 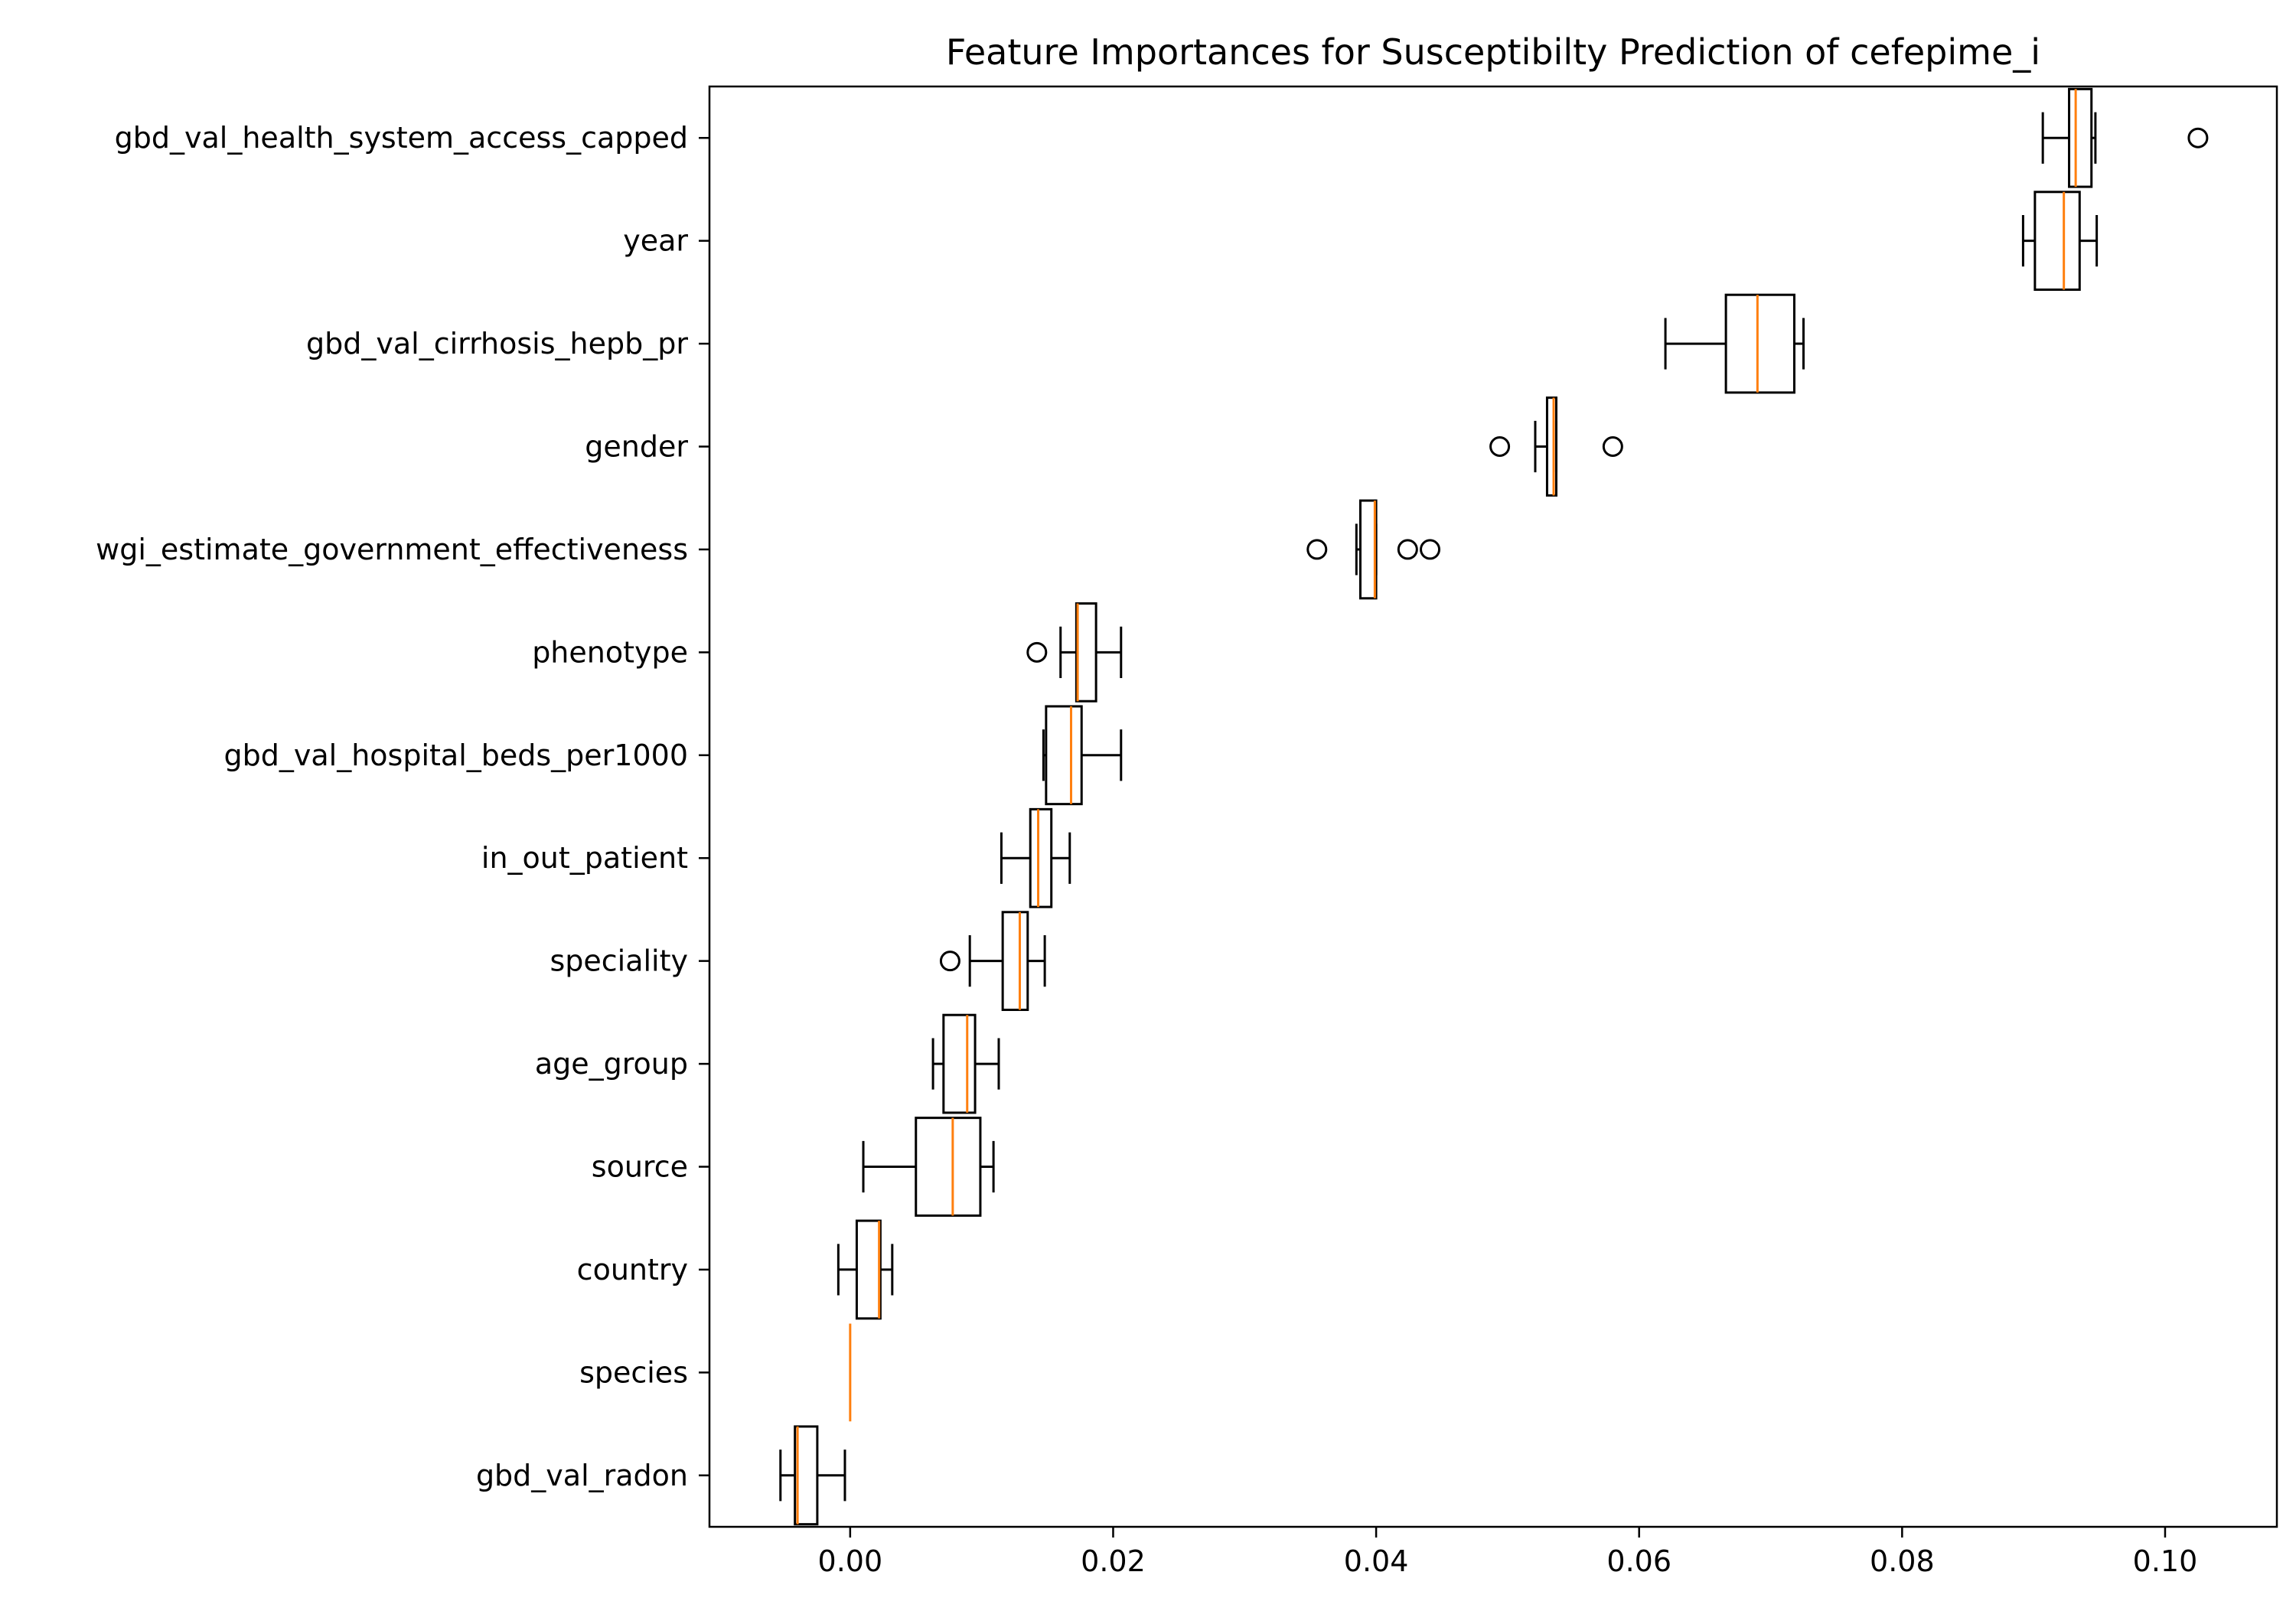 I want to click on box-country, so click(x=868, y=1269).